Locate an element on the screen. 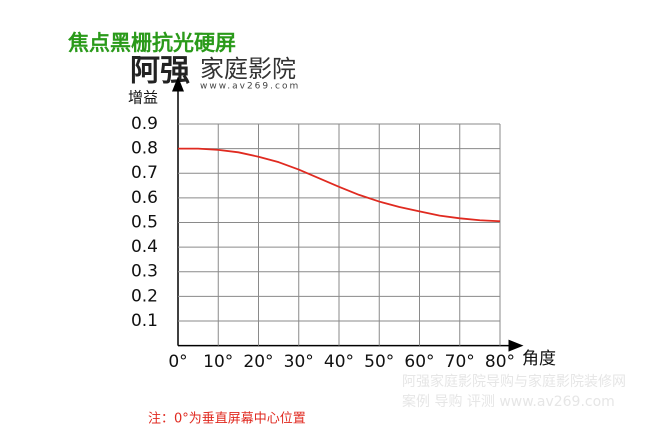 The width and height of the screenshot is (650, 430). watermark: 案例 导购 评测 www.av269.com is located at coordinates (508, 401).